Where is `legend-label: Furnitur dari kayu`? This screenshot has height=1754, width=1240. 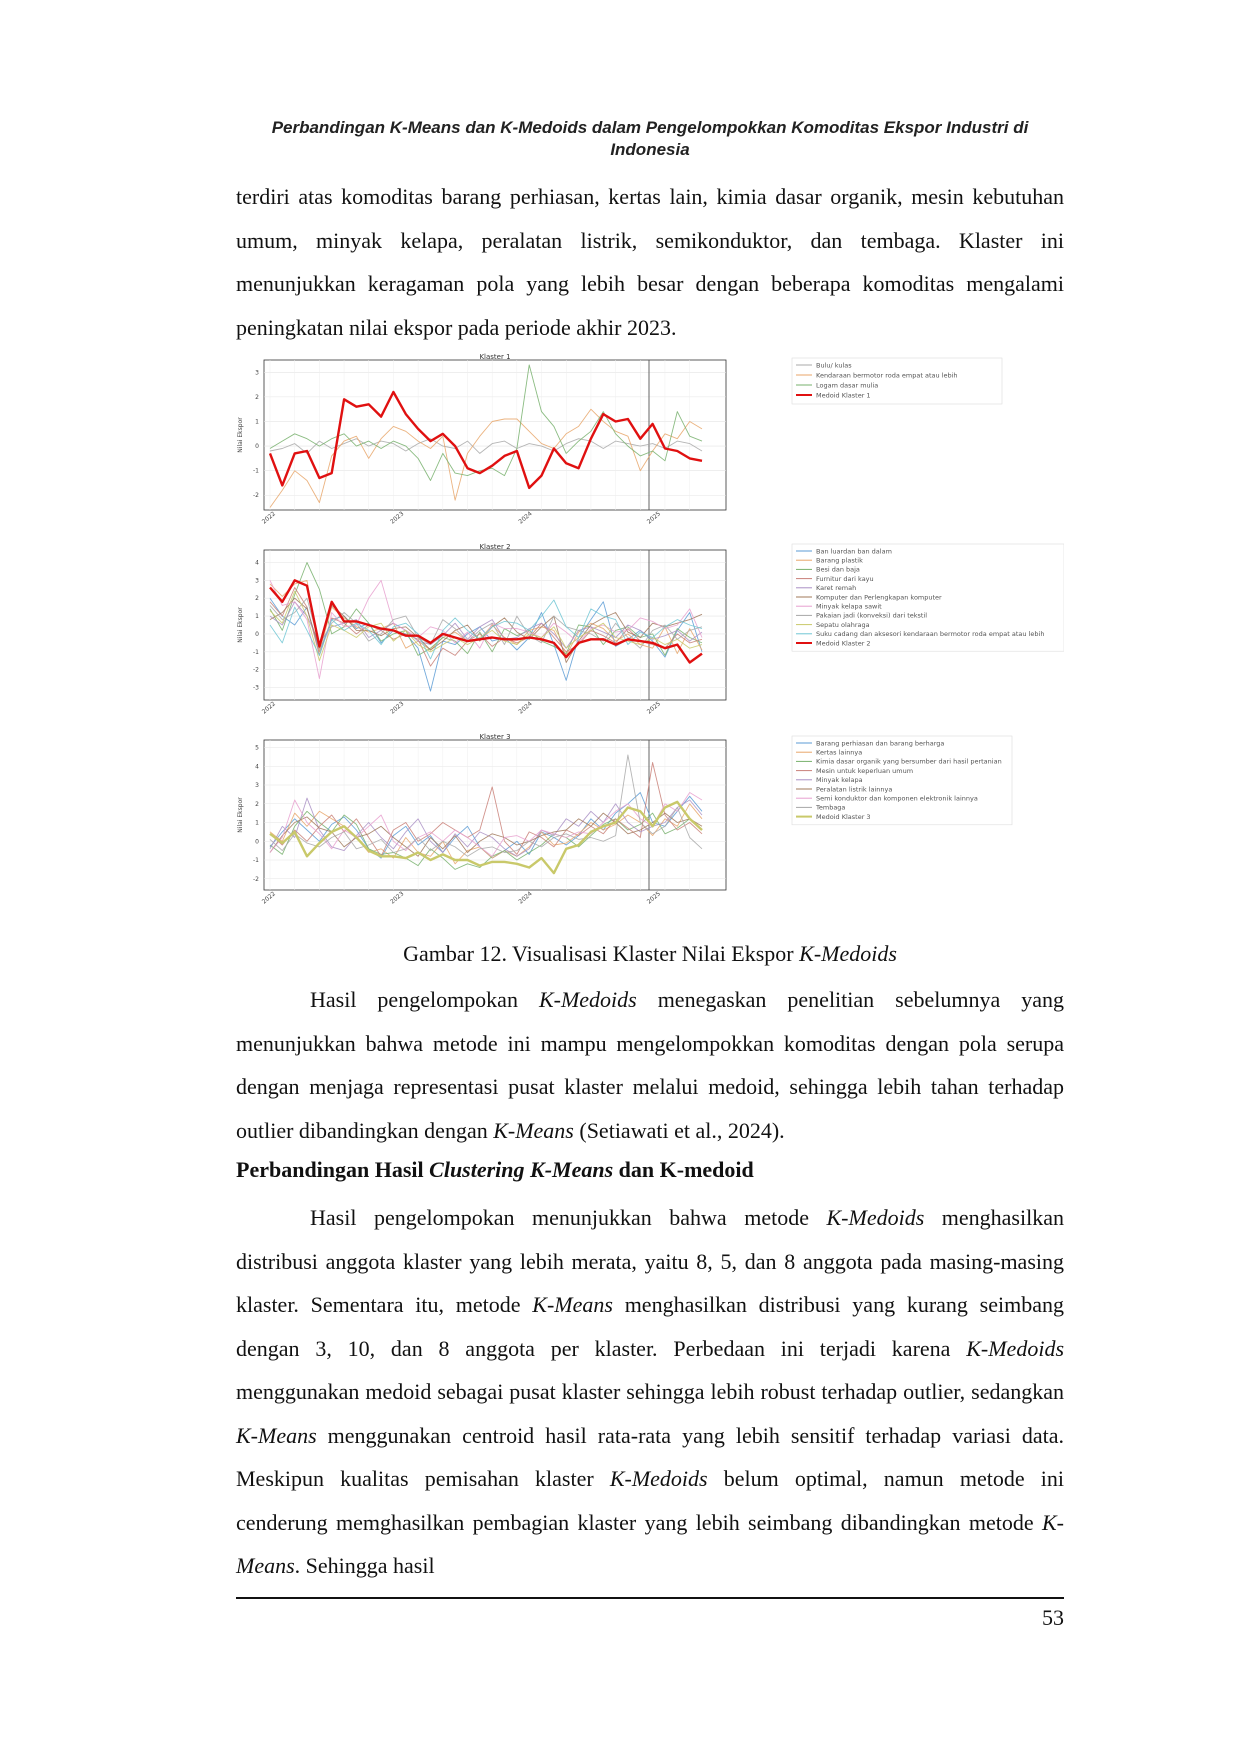
legend-label: Furnitur dari kayu is located at coordinates (845, 579).